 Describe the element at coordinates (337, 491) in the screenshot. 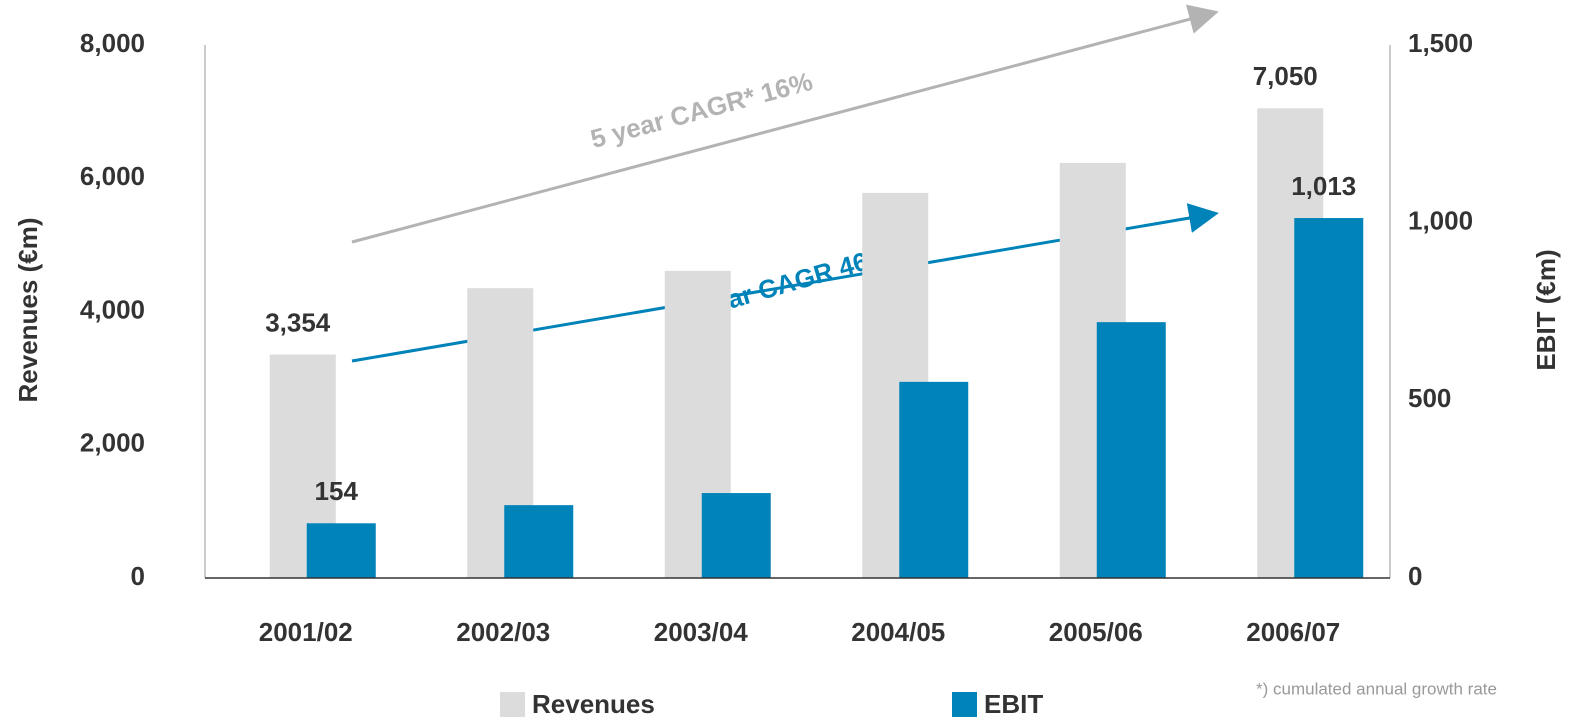

I see `data-label: 154` at that location.